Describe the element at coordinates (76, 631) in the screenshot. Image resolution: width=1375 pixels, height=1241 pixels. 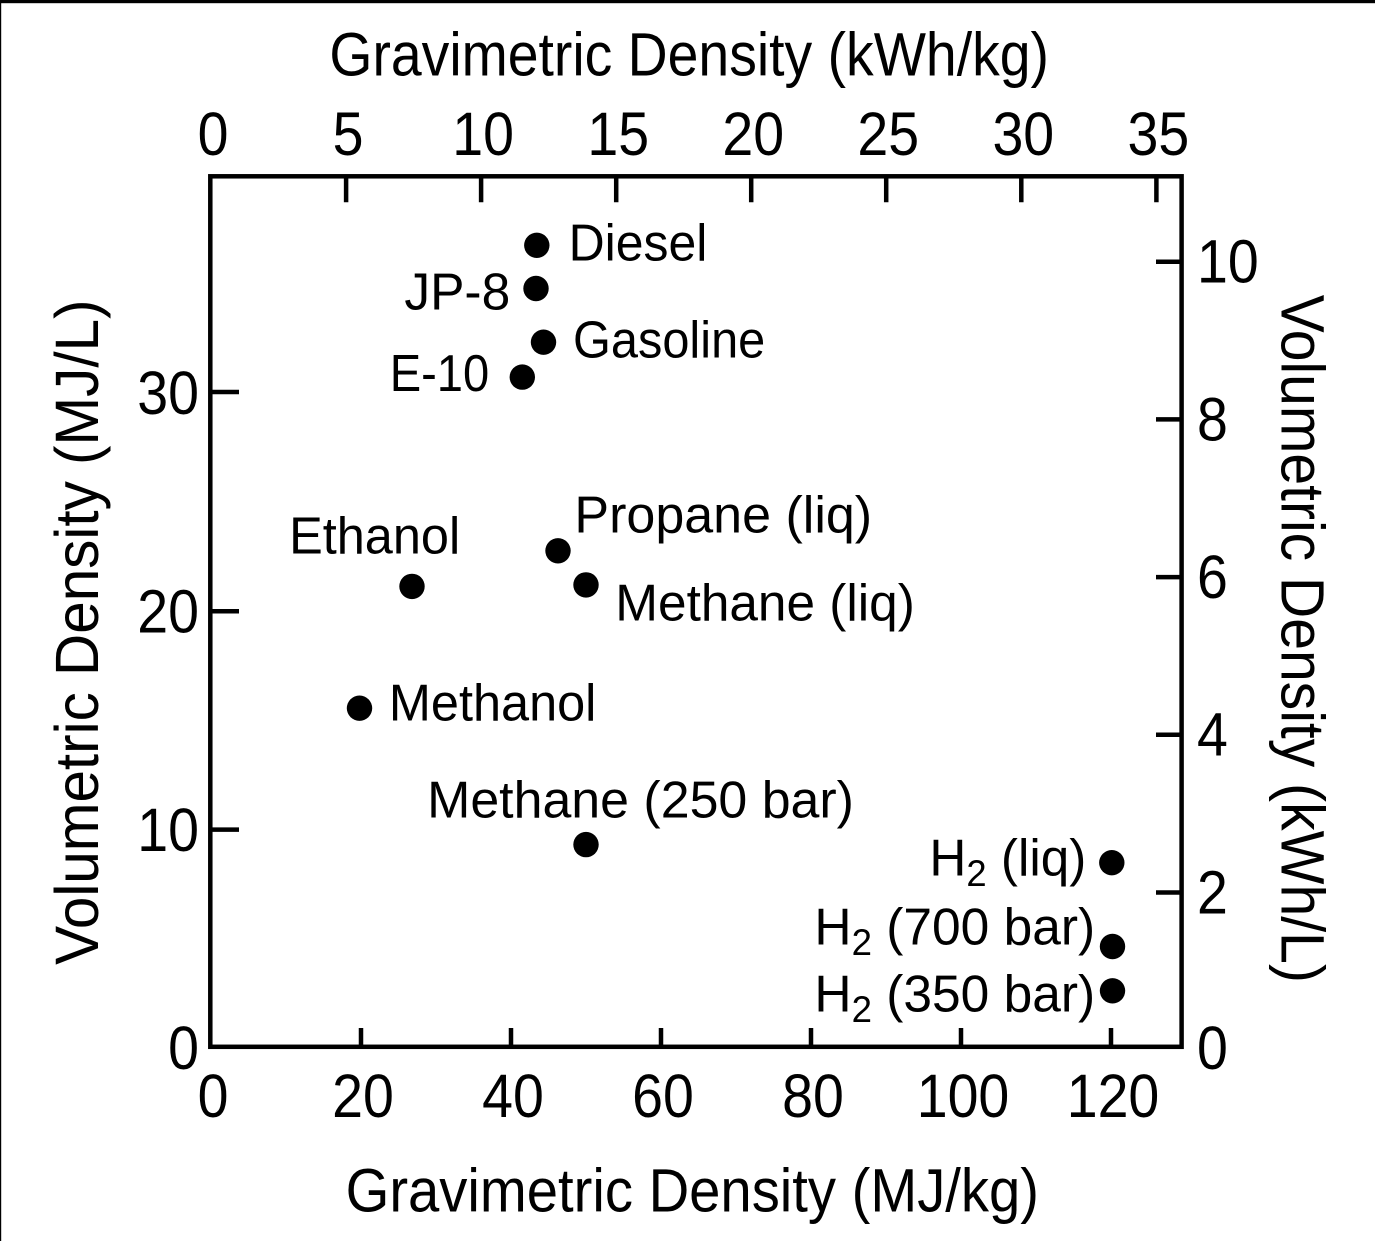
I see `svg-text: Volumetric Density (MJ/L)` at that location.